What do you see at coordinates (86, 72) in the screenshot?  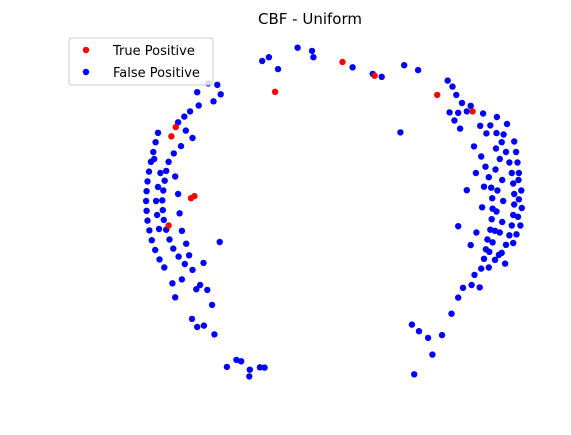 I see `legend-marker-false-positive` at bounding box center [86, 72].